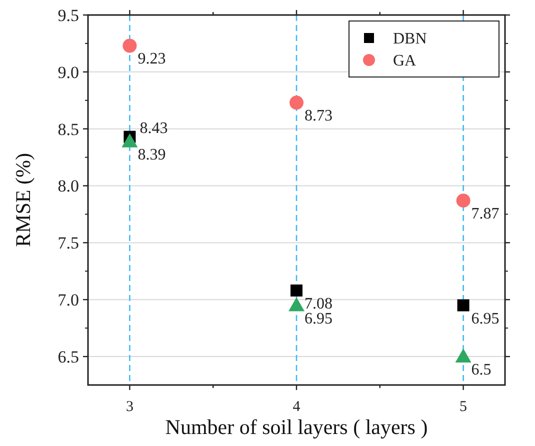 This screenshot has width=535, height=446. Describe the element at coordinates (485, 214) in the screenshot. I see `data-label: 7.87` at that location.